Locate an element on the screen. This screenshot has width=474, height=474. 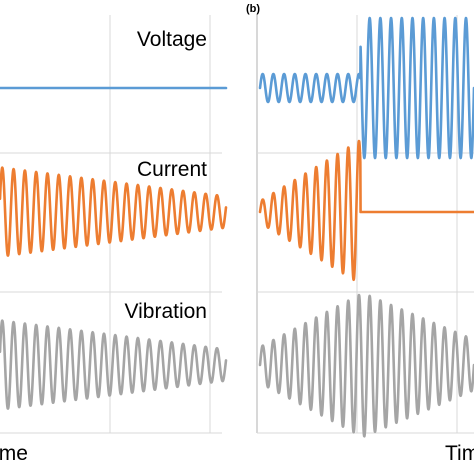
panel-a-row-label-voltage: Voltage is located at coordinates (172, 39).